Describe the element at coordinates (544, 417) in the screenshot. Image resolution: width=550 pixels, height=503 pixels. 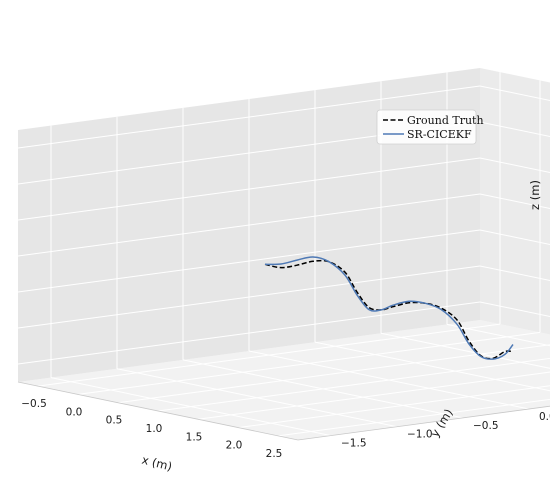
I see `y-tick-label: 0.0` at that location.